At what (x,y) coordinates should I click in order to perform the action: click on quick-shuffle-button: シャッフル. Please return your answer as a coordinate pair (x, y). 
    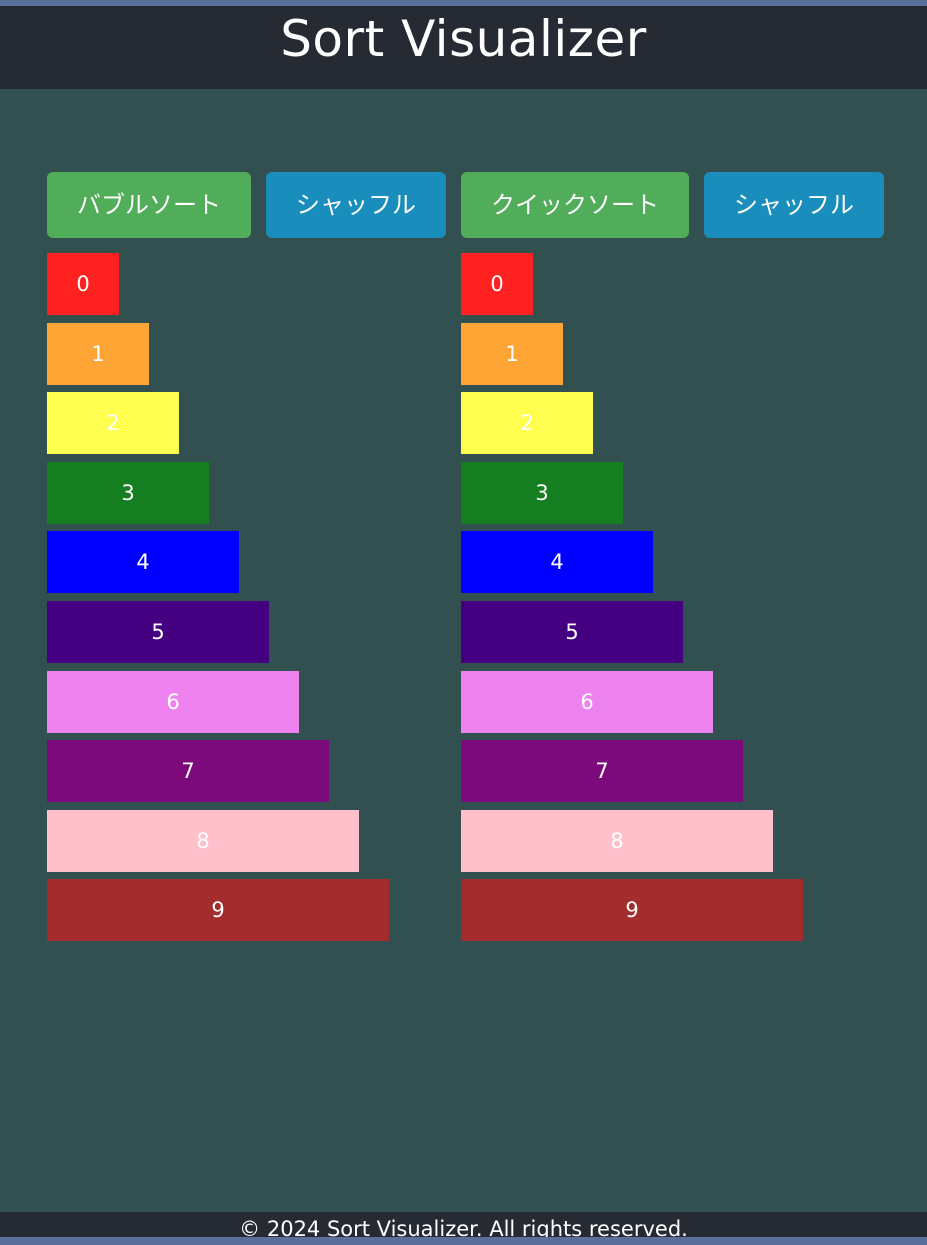
    Looking at the image, I should click on (794, 205).